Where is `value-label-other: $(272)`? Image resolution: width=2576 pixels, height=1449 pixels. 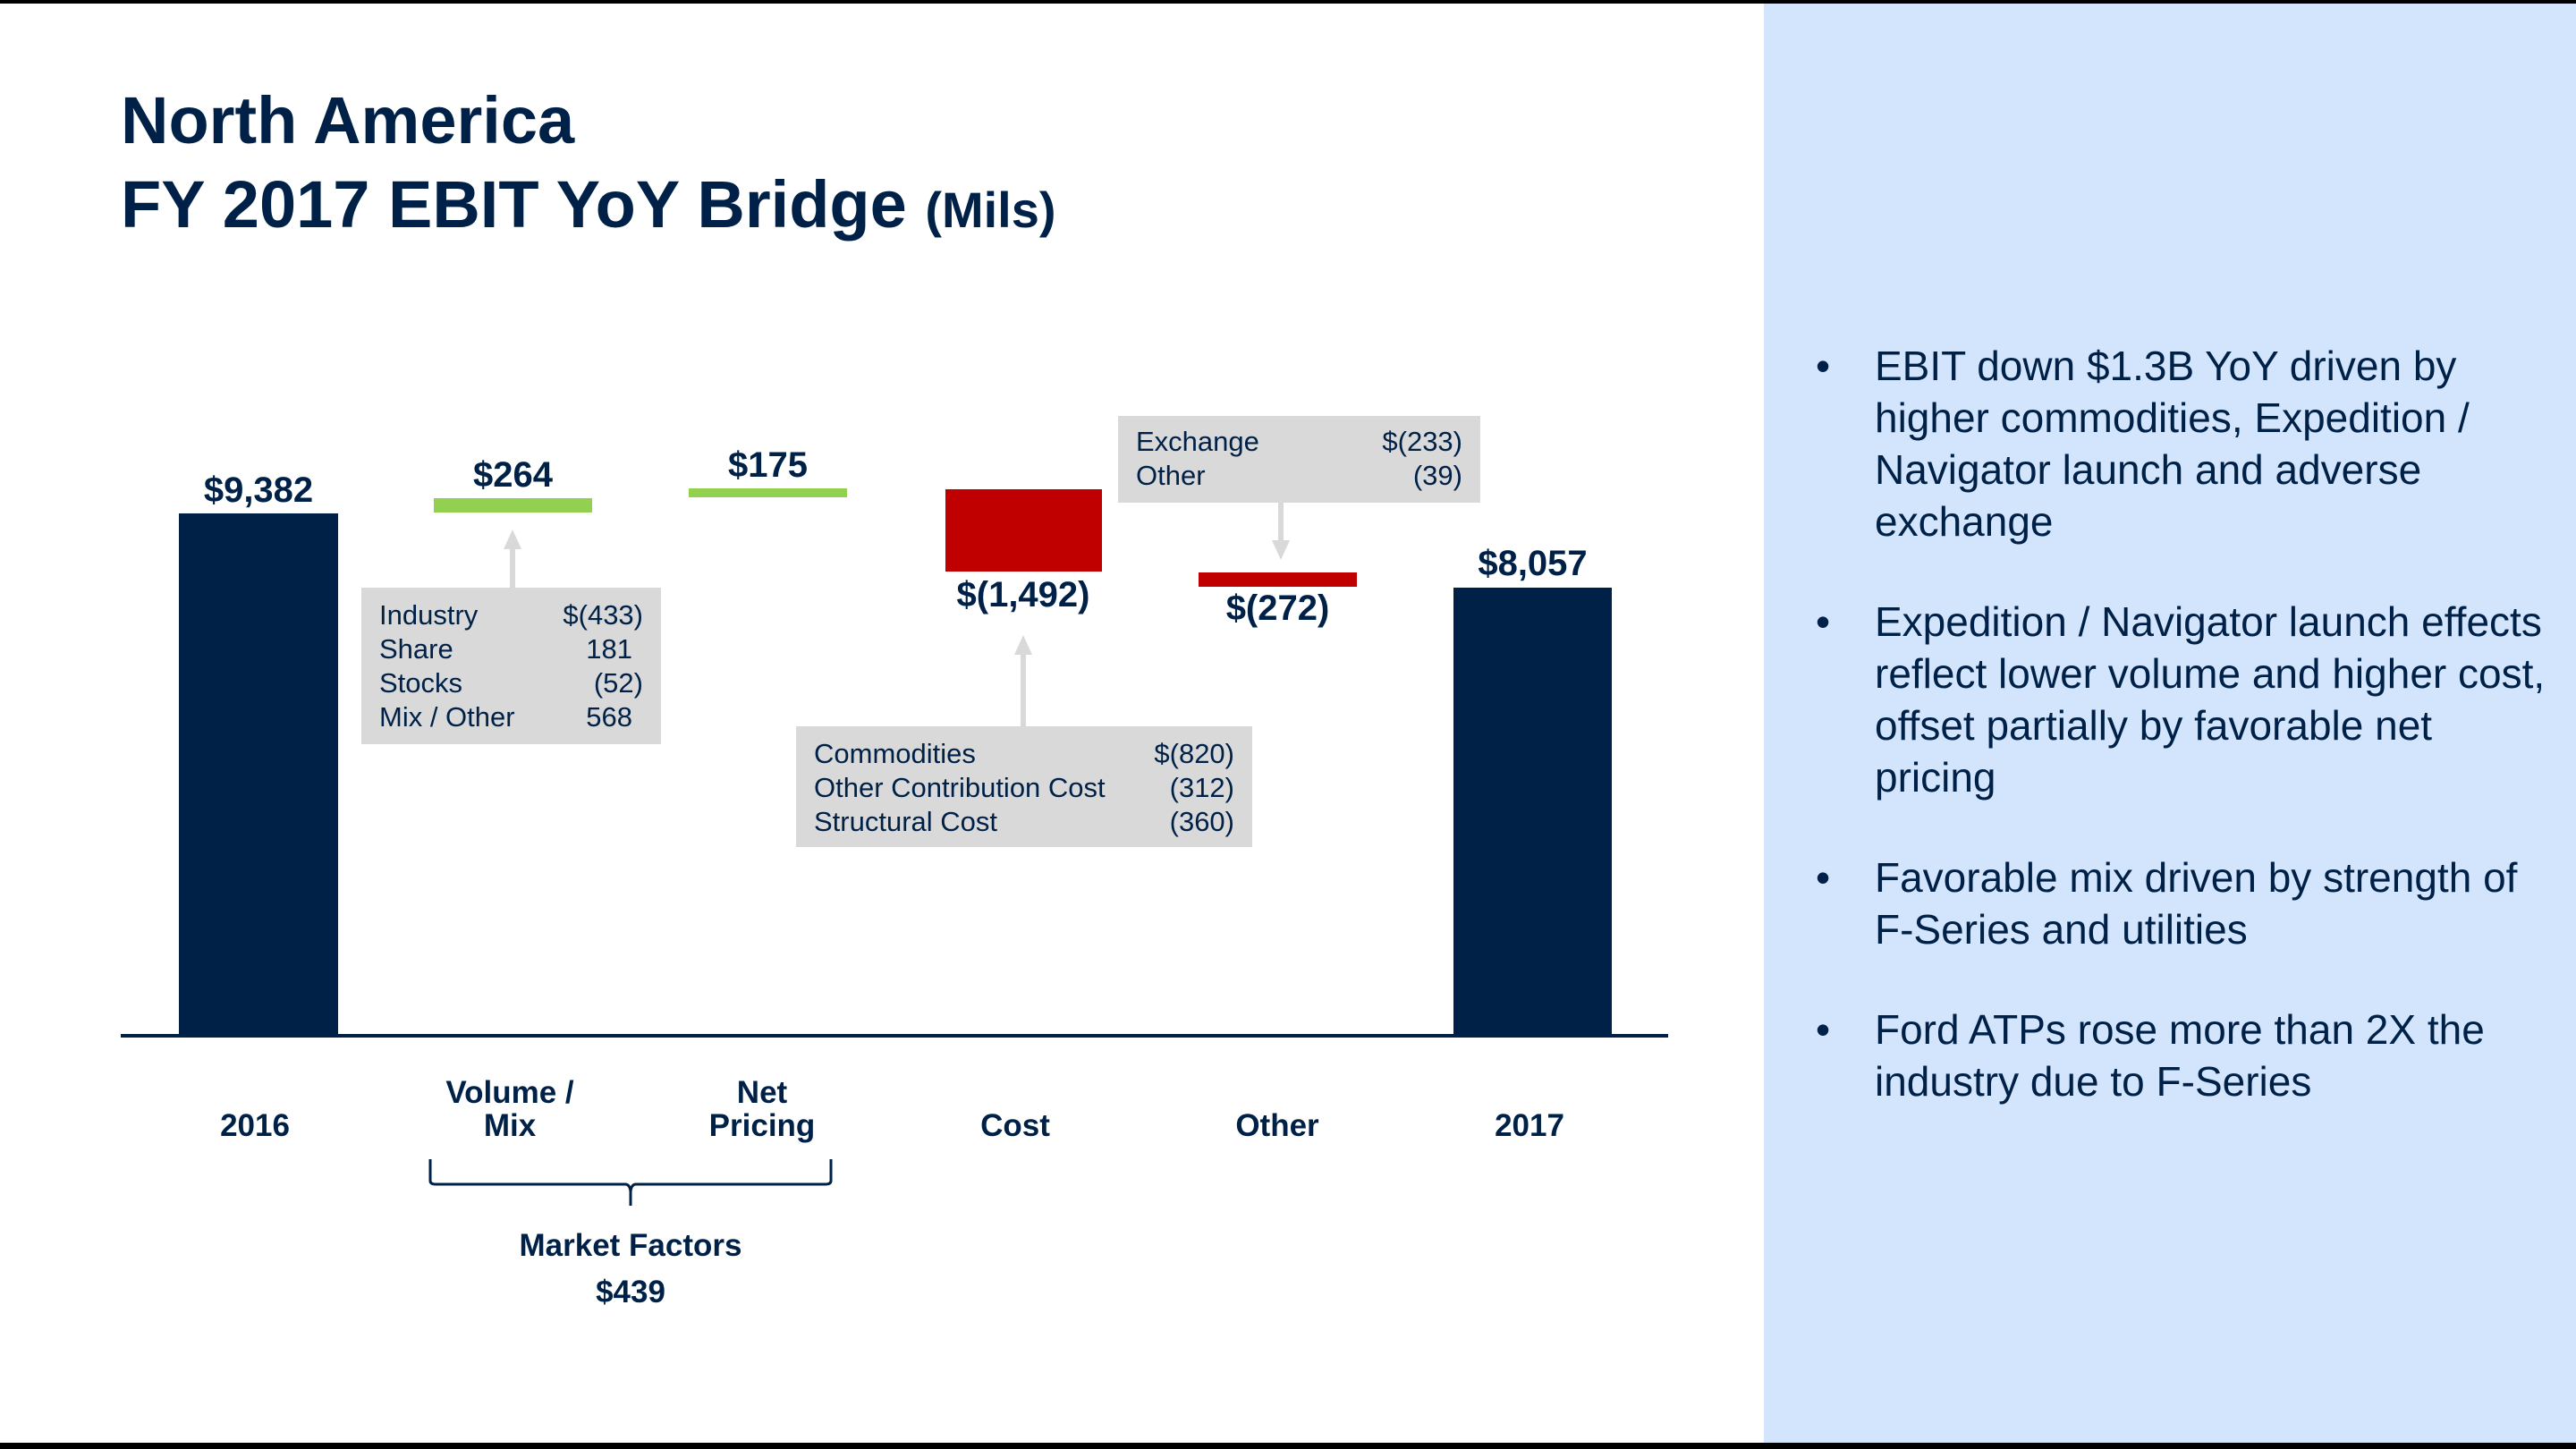 value-label-other: $(272) is located at coordinates (1277, 608).